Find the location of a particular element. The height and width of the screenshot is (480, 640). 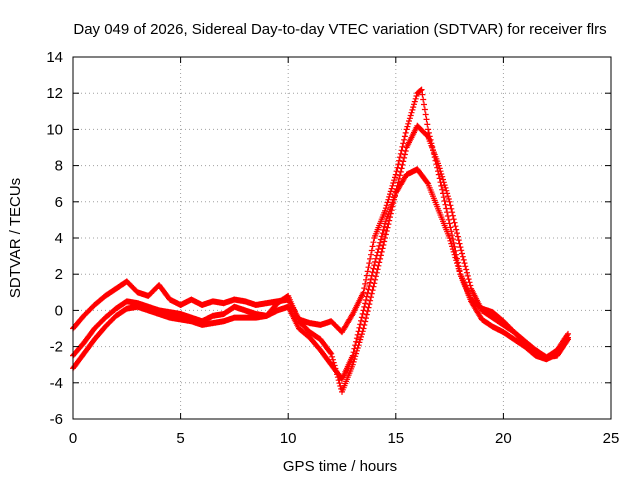

y-tick-label: -6 is located at coordinates (56, 419).